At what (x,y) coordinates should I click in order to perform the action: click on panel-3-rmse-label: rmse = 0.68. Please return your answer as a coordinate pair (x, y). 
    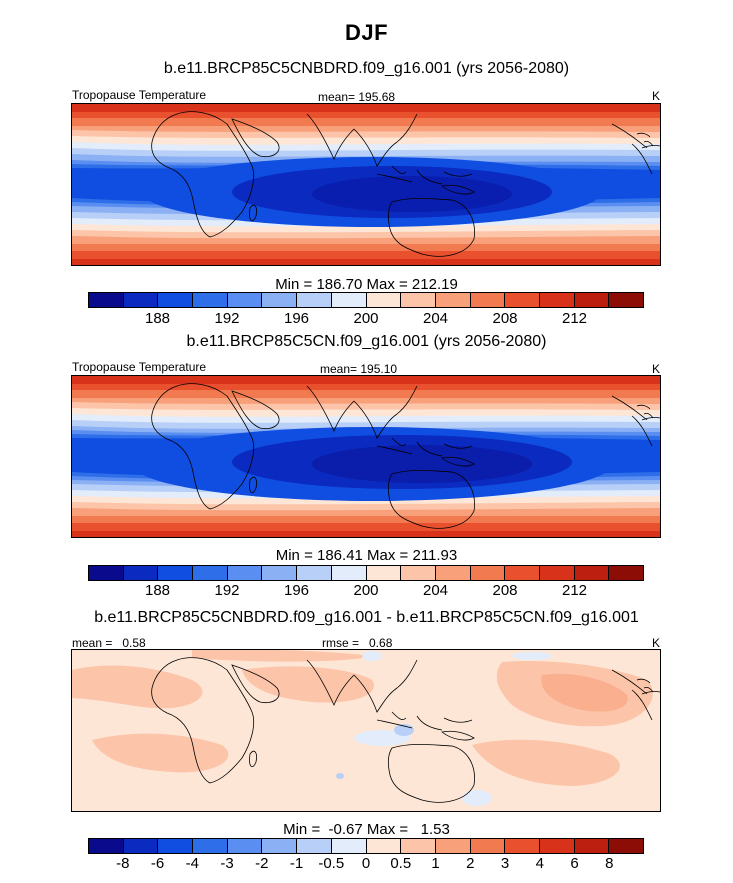
    Looking at the image, I should click on (357, 643).